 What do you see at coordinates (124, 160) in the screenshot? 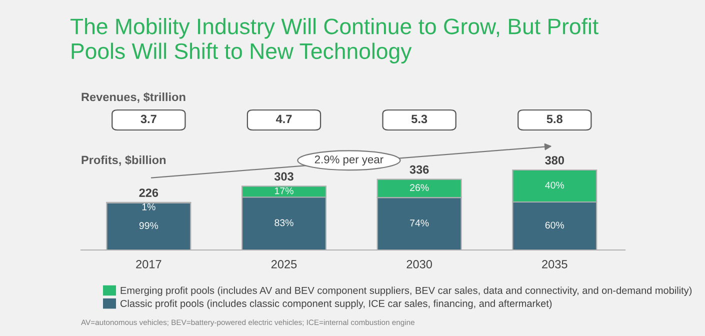
I see `y-axis-title: Profits, $billion` at bounding box center [124, 160].